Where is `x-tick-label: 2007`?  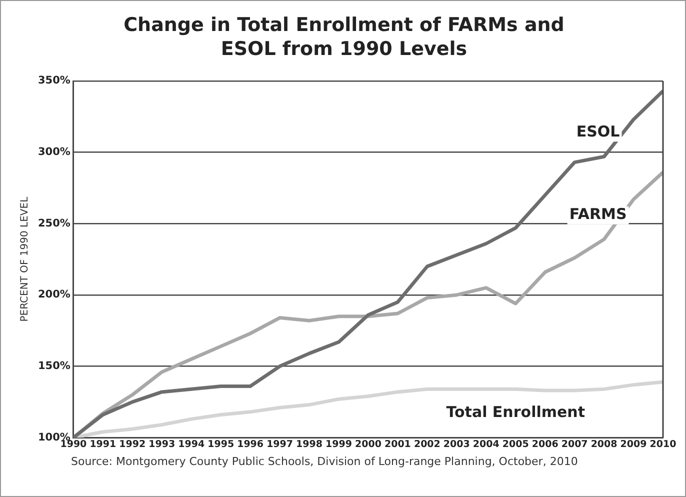
x-tick-label: 2007 is located at coordinates (574, 444).